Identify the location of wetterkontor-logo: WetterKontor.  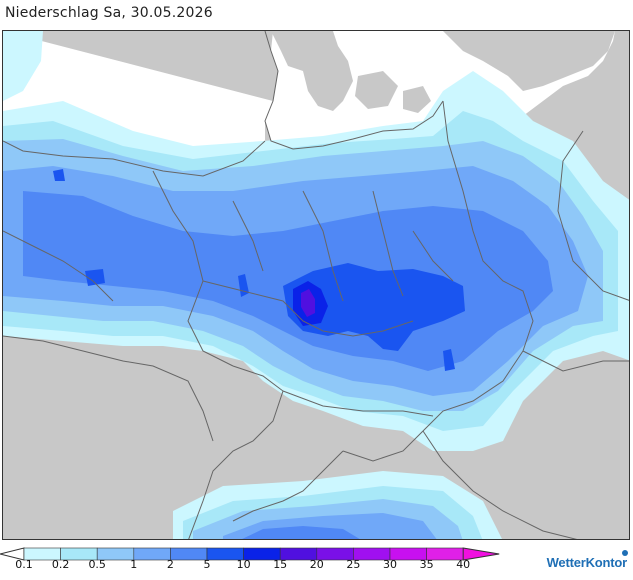
(587, 562).